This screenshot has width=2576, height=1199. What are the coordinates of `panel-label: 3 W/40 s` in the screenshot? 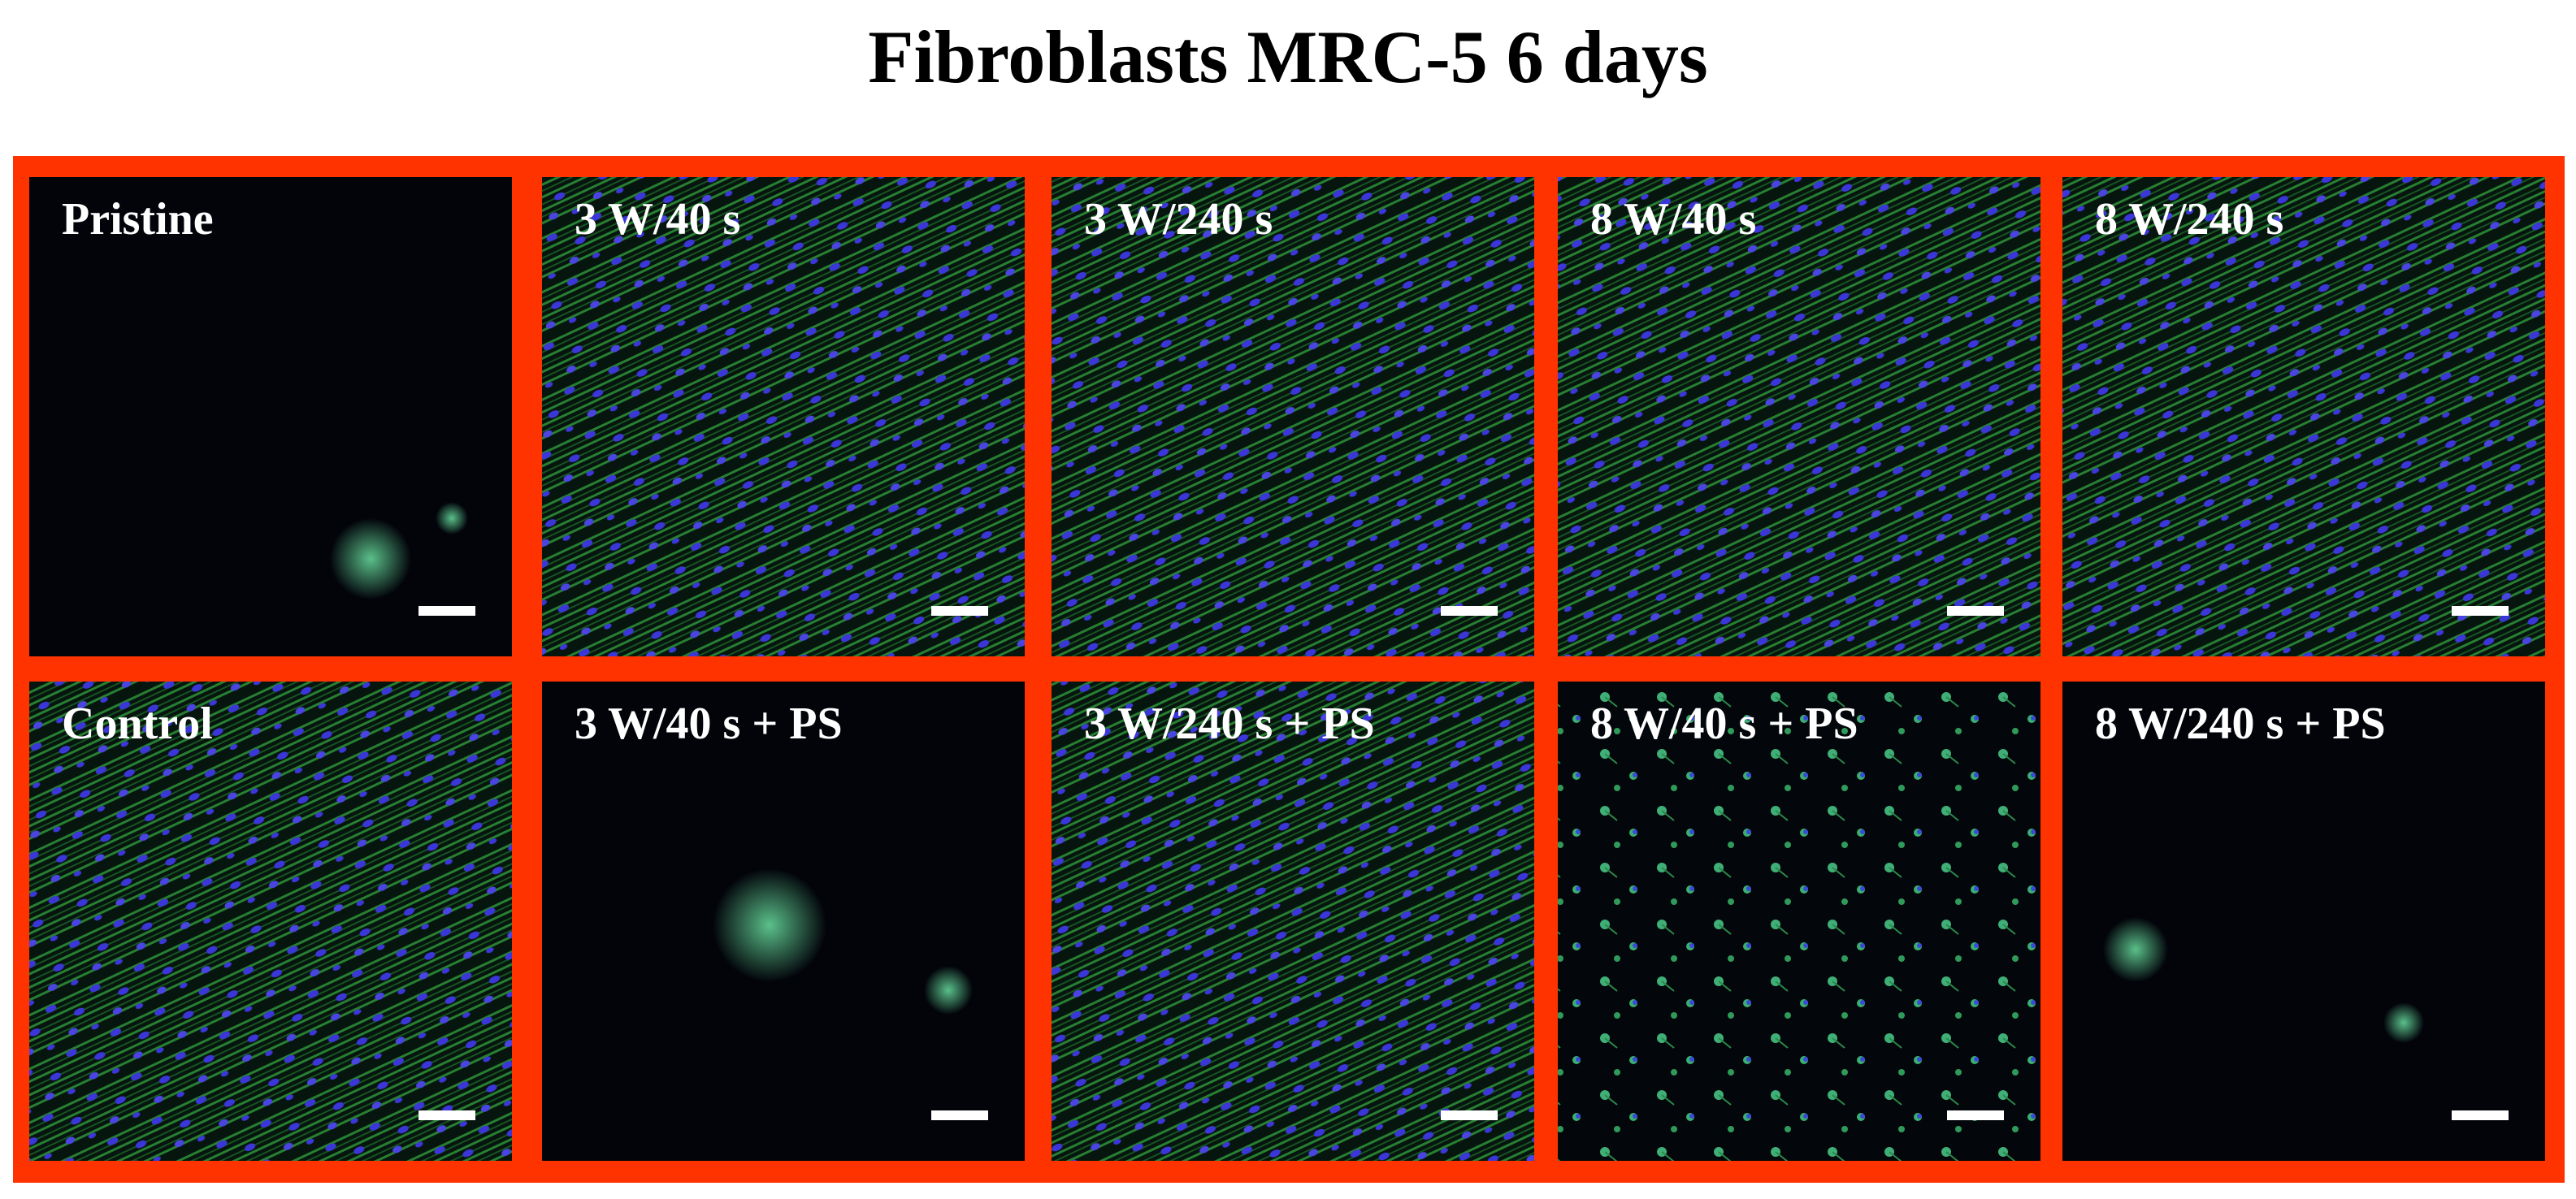 It's located at (657, 219).